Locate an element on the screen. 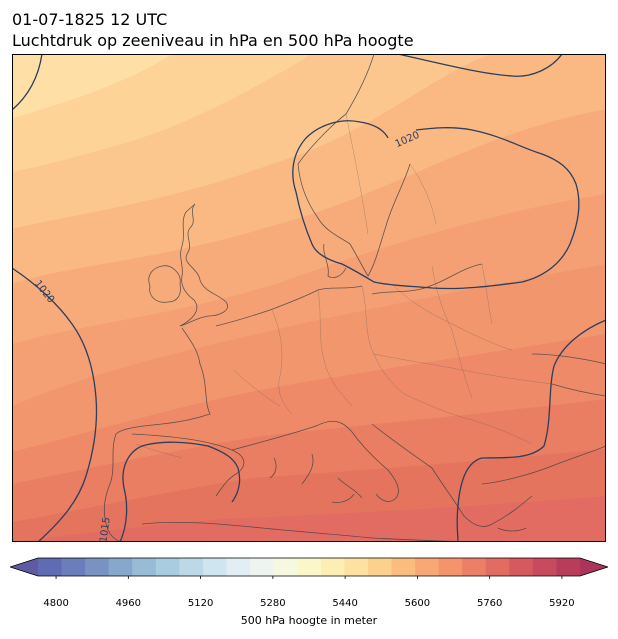 This screenshot has width=618, height=639. colorbar-tick-label: 5440 is located at coordinates (345, 603).